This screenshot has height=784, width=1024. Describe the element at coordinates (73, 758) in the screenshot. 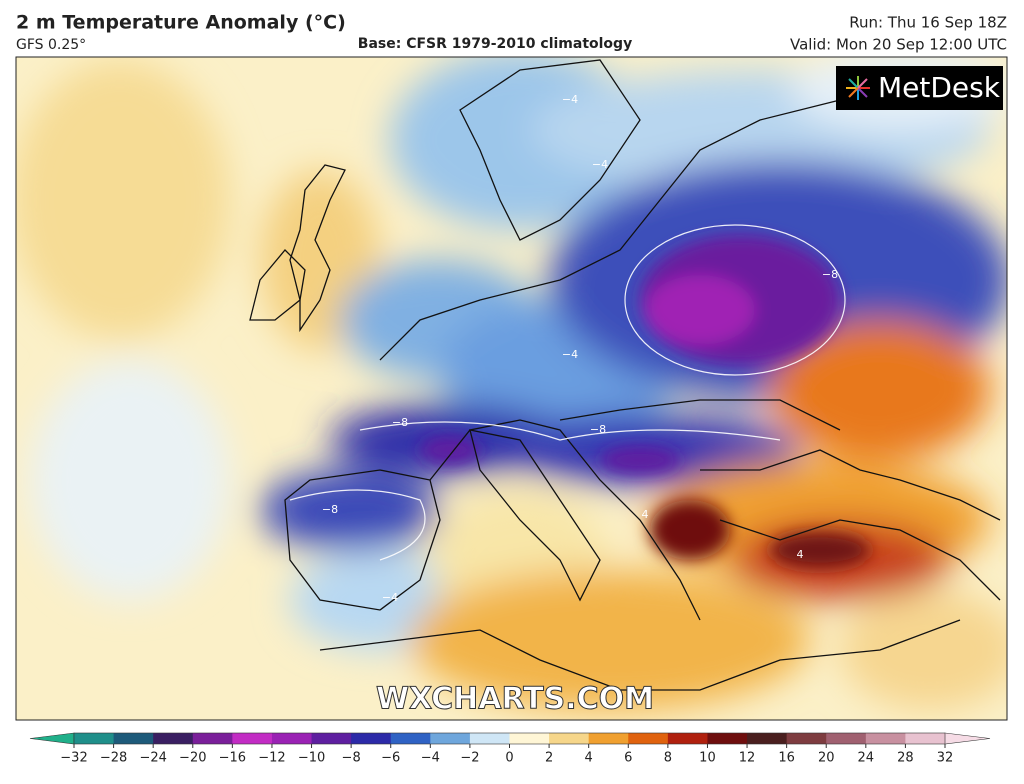

I see `colorbar-tick-label: −32` at that location.